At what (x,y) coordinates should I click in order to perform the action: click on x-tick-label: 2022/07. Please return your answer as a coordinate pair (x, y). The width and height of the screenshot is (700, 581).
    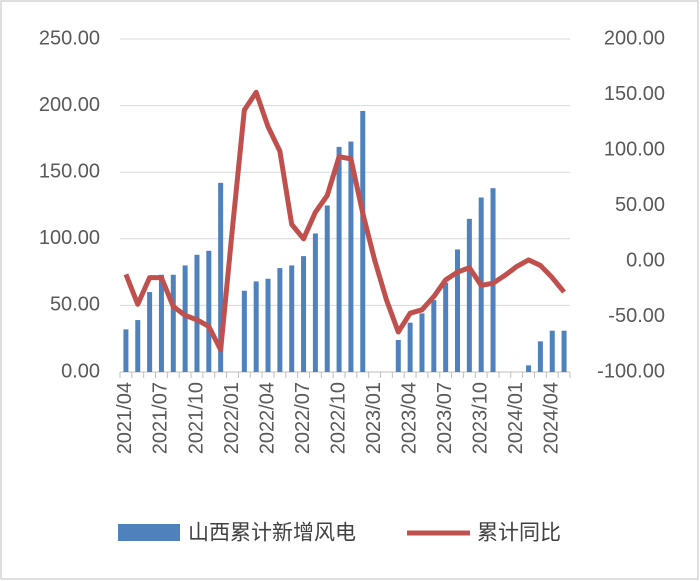
    Looking at the image, I should click on (303, 418).